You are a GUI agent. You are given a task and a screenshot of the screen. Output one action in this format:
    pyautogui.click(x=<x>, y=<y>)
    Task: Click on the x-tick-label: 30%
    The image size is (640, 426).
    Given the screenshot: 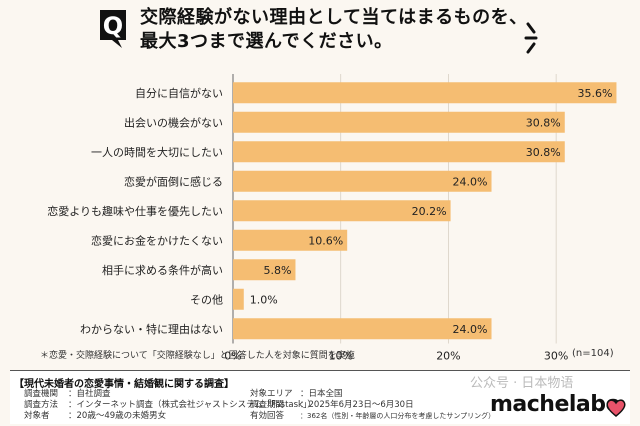 What is the action you would take?
    pyautogui.click(x=556, y=356)
    